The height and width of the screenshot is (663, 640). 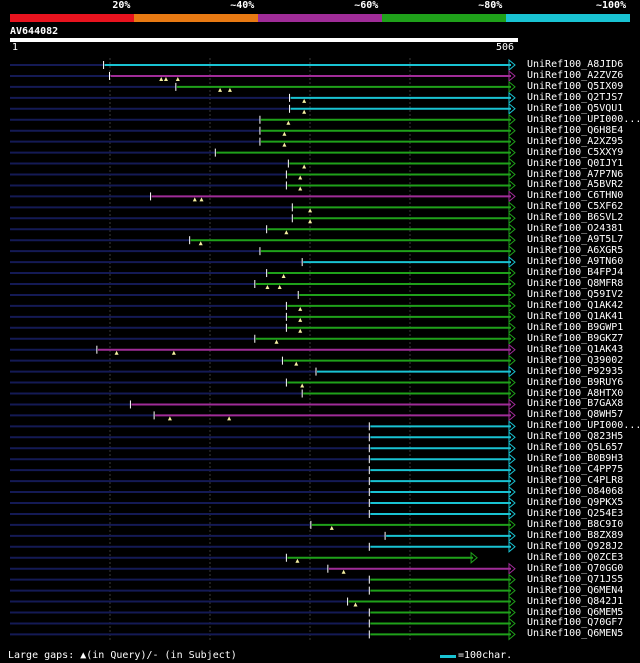 I want to click on hit-label: UniRef100_Q0IJY1, so click(x=575, y=163).